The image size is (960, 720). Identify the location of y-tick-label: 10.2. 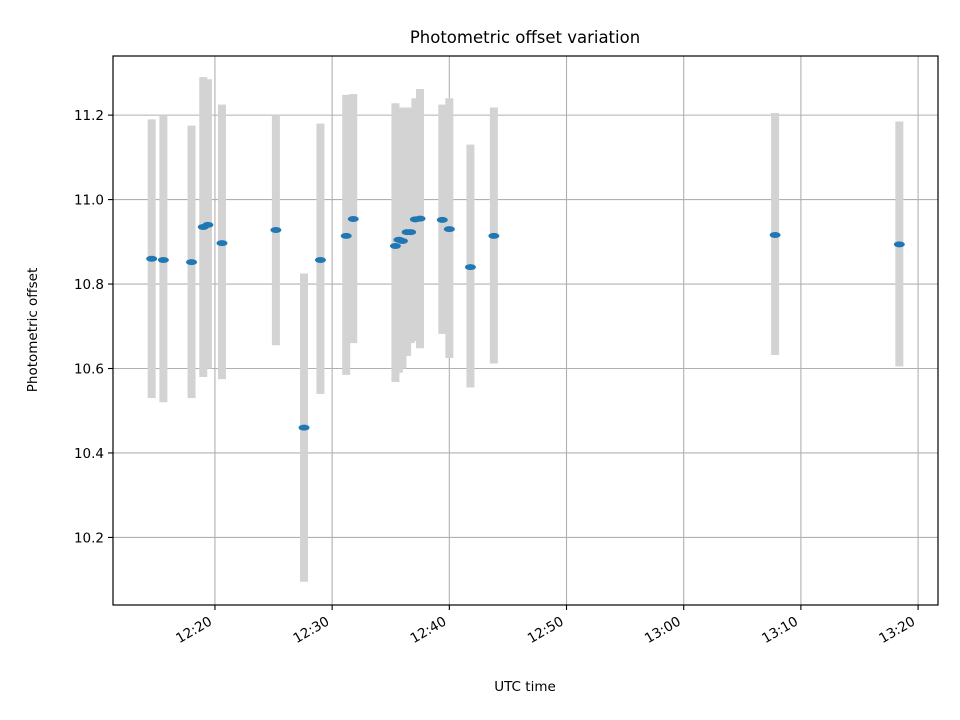
(89, 538).